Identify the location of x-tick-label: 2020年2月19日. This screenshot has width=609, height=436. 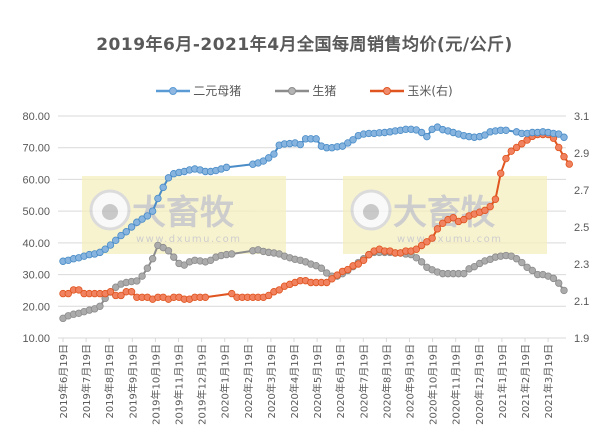
(248, 381).